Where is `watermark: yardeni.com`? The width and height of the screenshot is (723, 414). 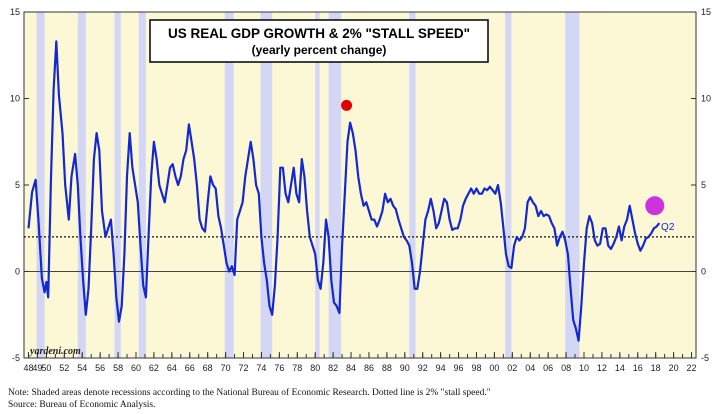 watermark: yardeni.com is located at coordinates (55, 351).